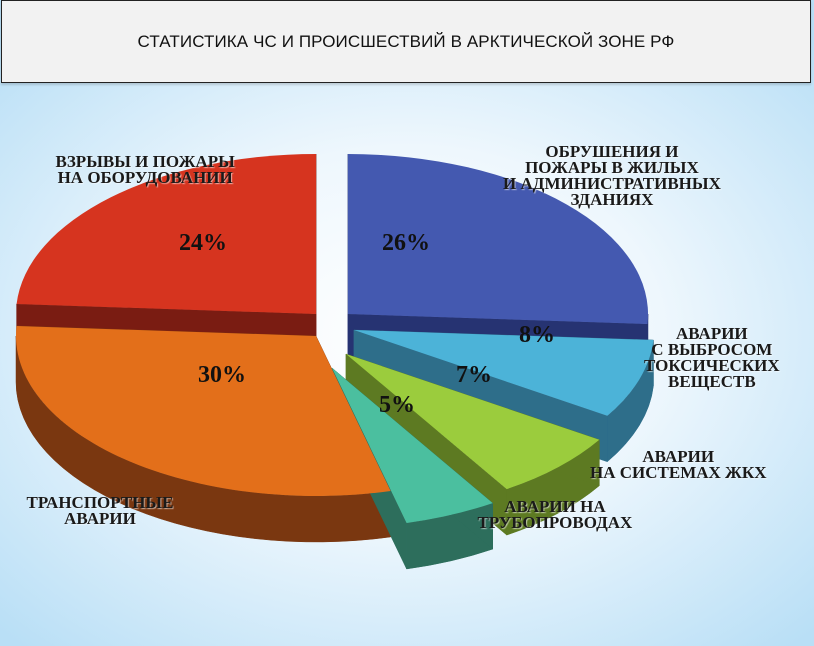  Describe the element at coordinates (100, 510) in the screenshot. I see `category-label: ТРАНСПОРТНЫЕ АВАРИИ` at that location.